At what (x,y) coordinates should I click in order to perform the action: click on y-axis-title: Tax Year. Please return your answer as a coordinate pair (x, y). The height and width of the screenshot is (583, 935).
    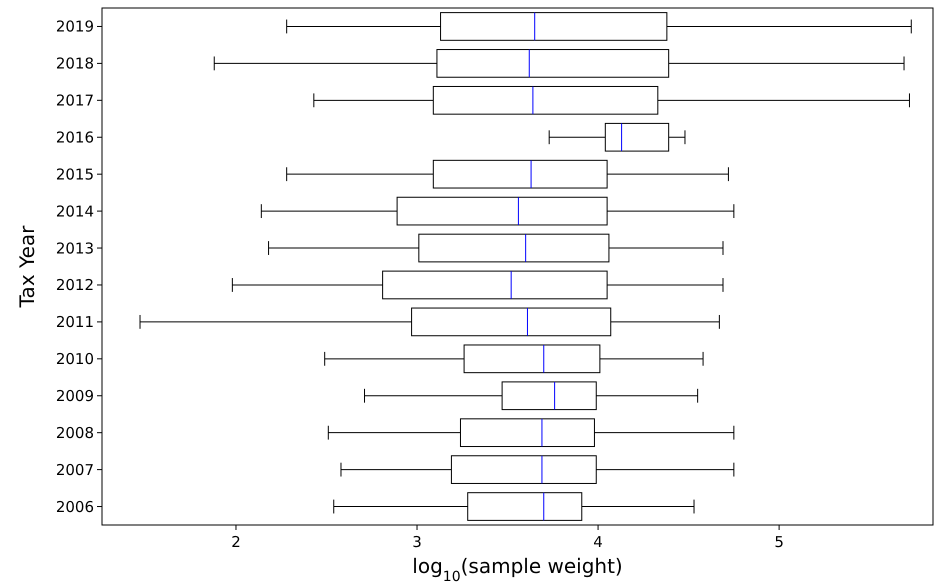
    Looking at the image, I should click on (27, 266).